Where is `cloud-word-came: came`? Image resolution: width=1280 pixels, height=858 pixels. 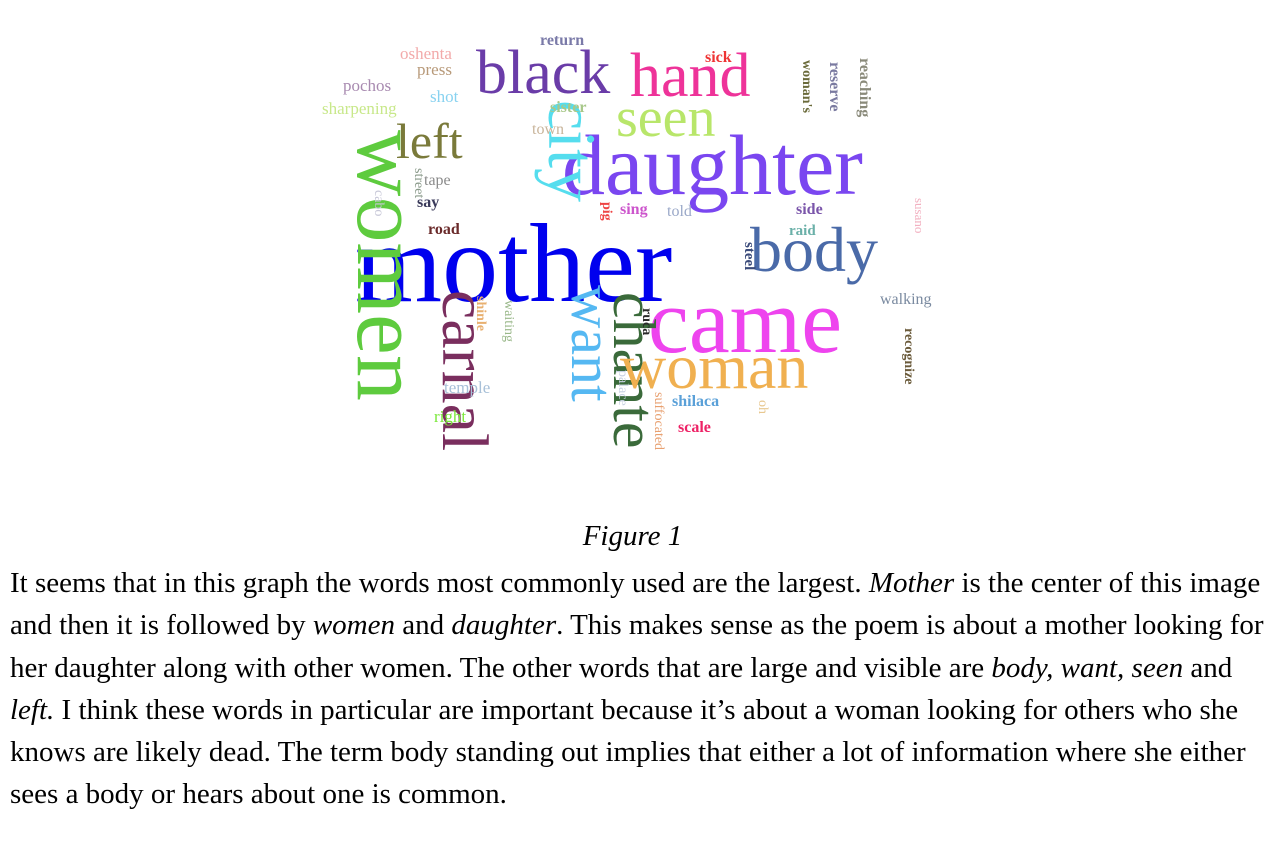 cloud-word-came: came is located at coordinates (745, 321).